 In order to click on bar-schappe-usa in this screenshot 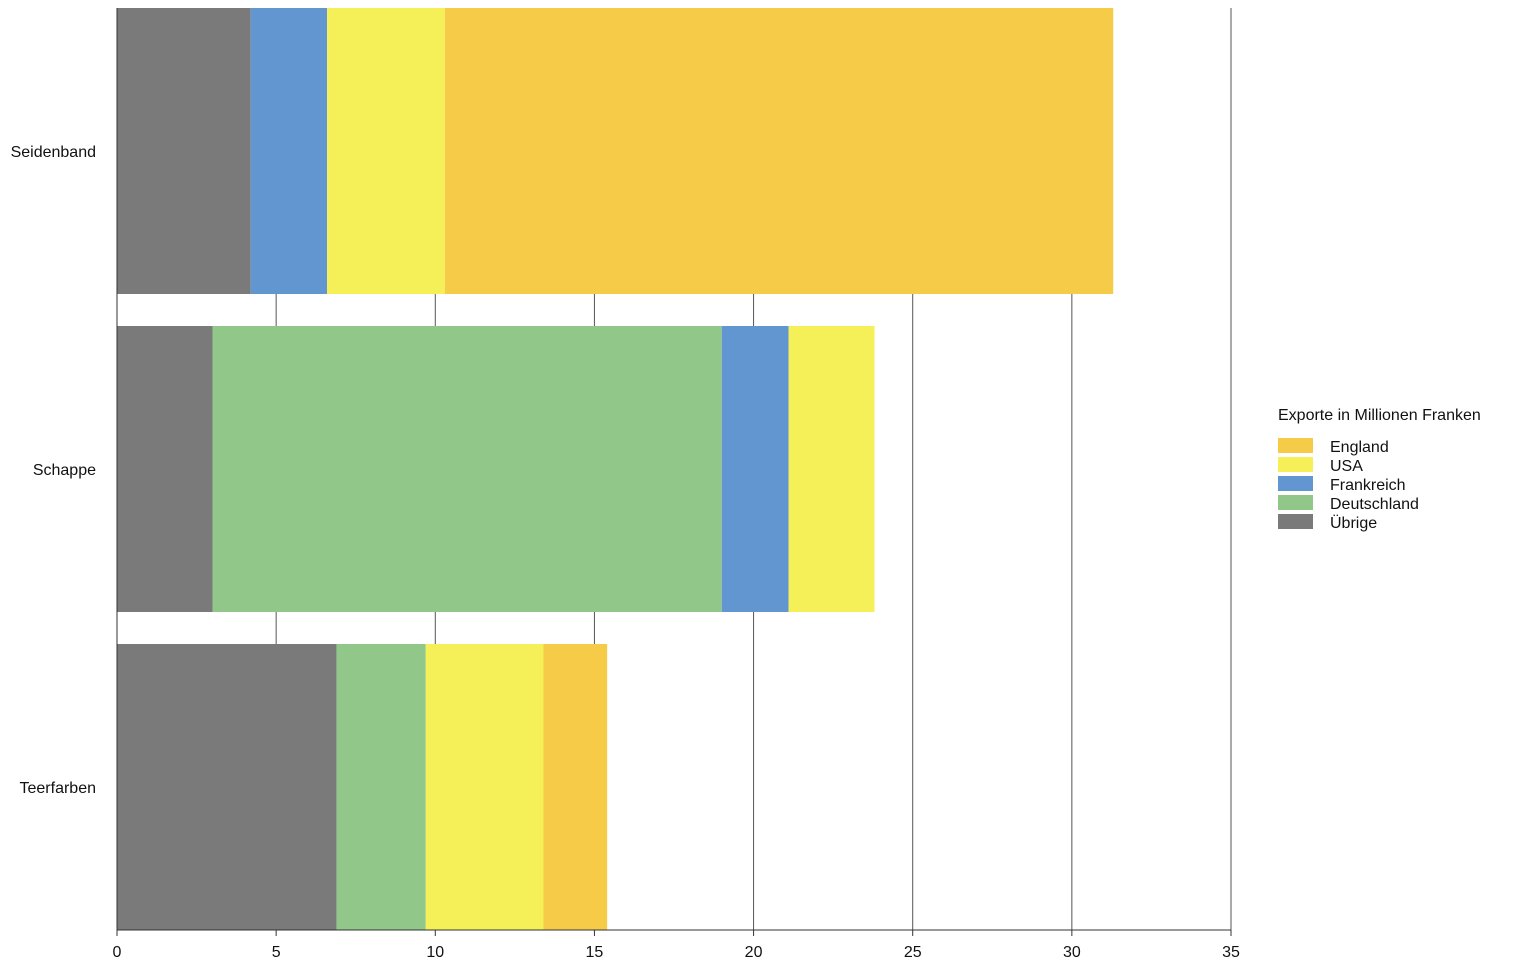, I will do `click(831, 469)`.